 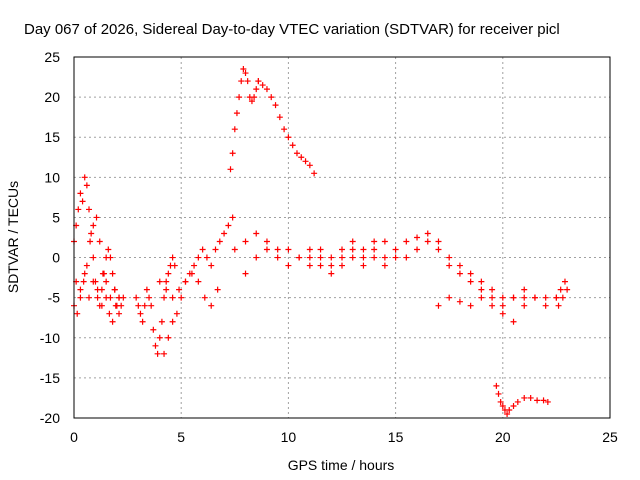 What do you see at coordinates (98, 245) in the screenshot?
I see `series-track-early-a` at bounding box center [98, 245].